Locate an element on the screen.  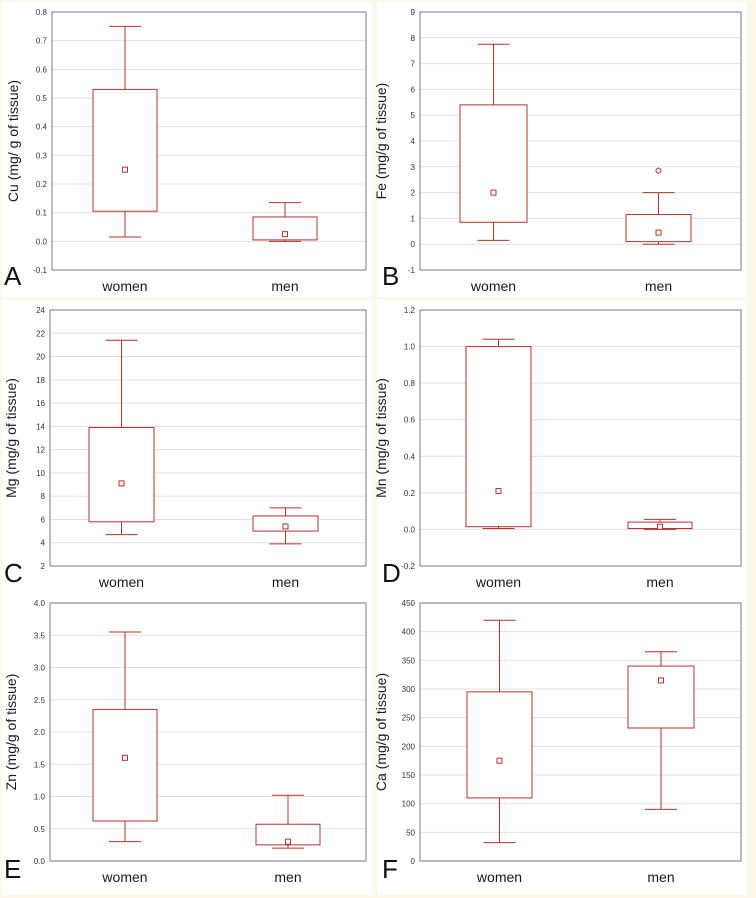
y-tick-label: 7 is located at coordinates (413, 64).